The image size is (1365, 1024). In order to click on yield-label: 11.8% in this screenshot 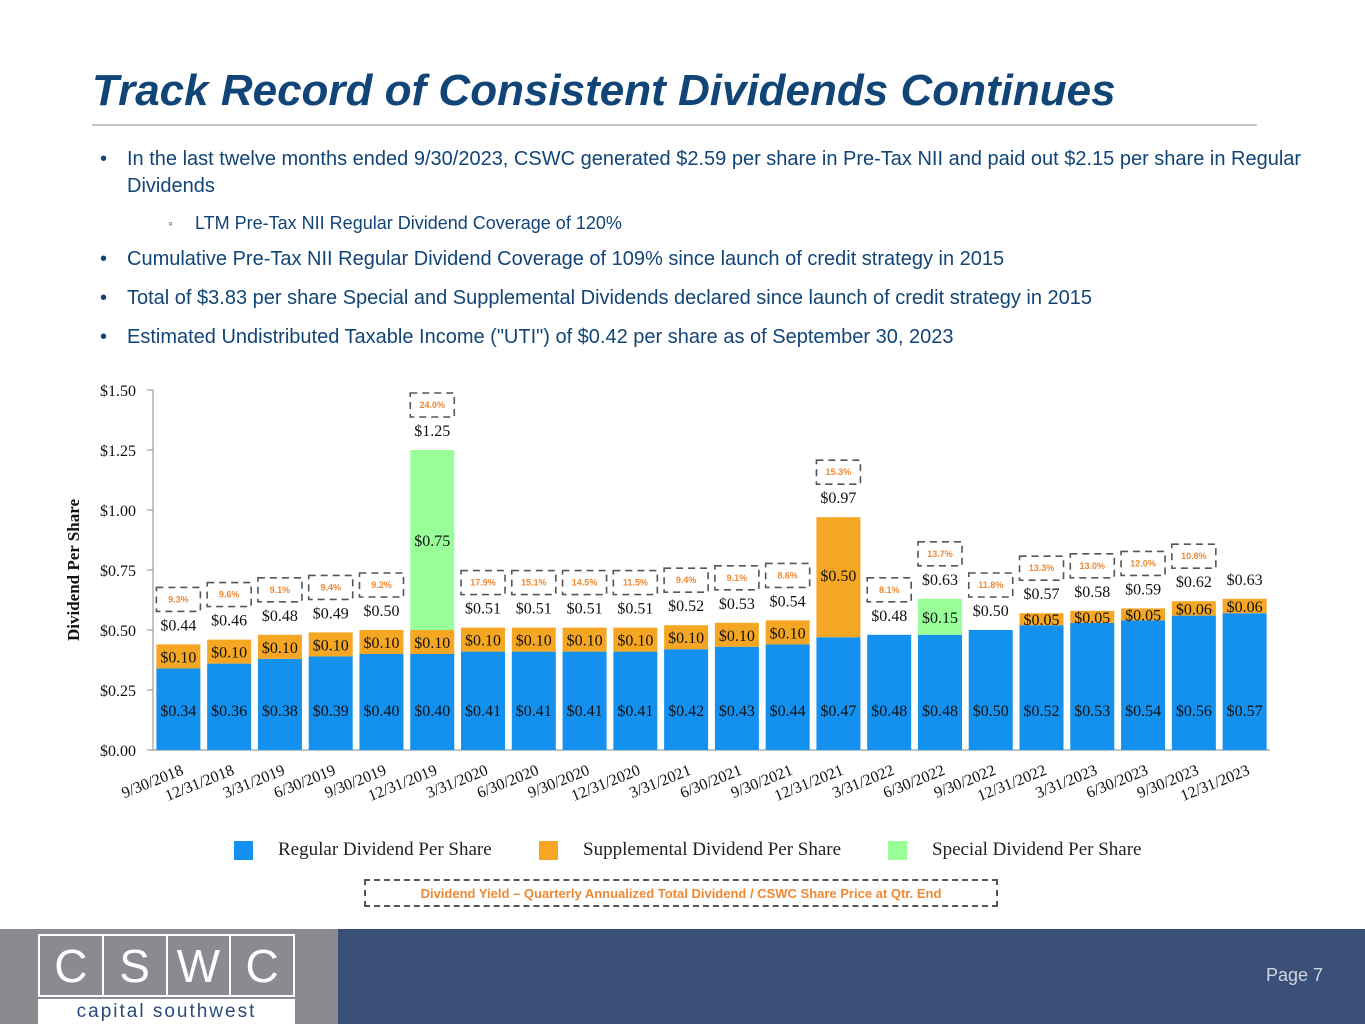, I will do `click(990, 585)`.